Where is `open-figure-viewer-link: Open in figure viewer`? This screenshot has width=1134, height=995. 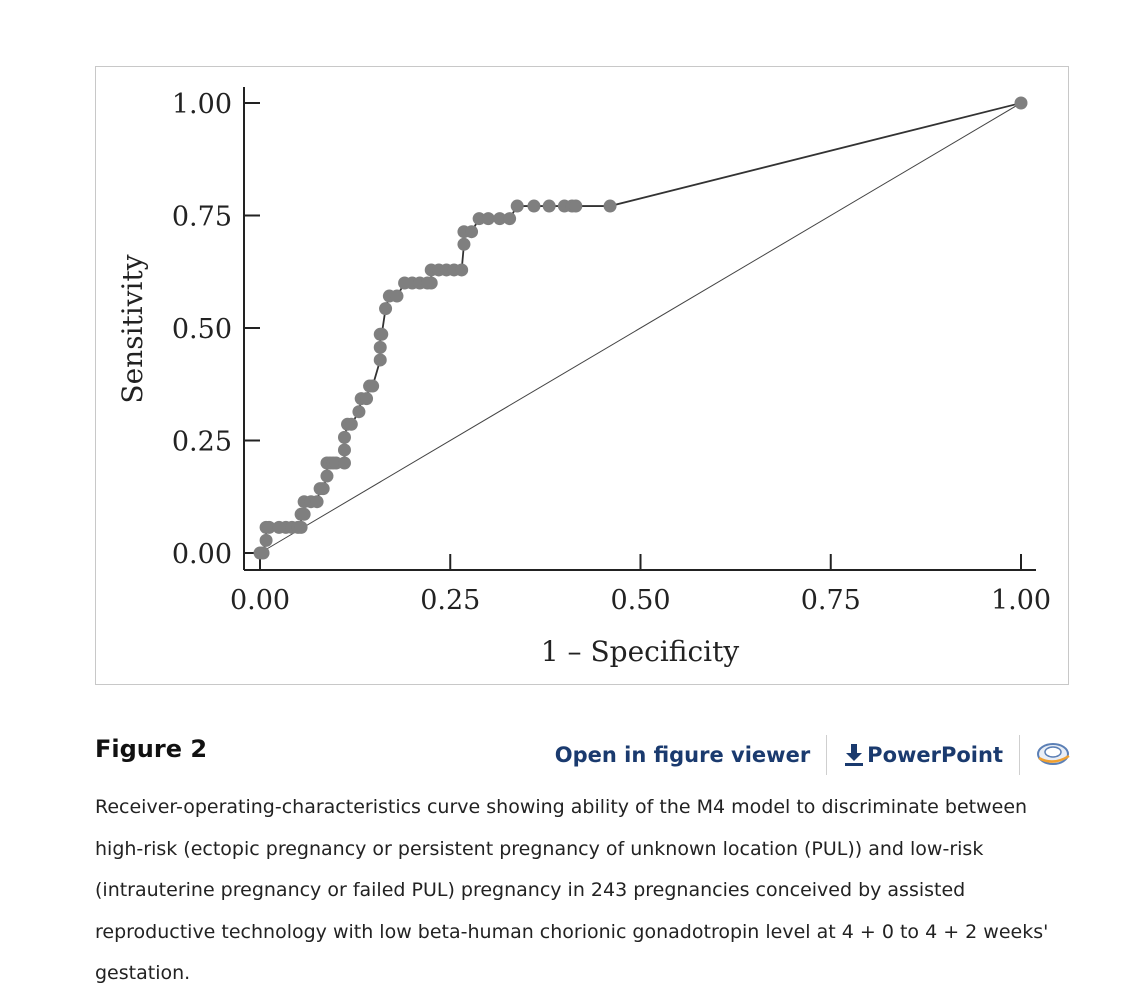
open-figure-viewer-link: Open in figure viewer is located at coordinates (682, 755).